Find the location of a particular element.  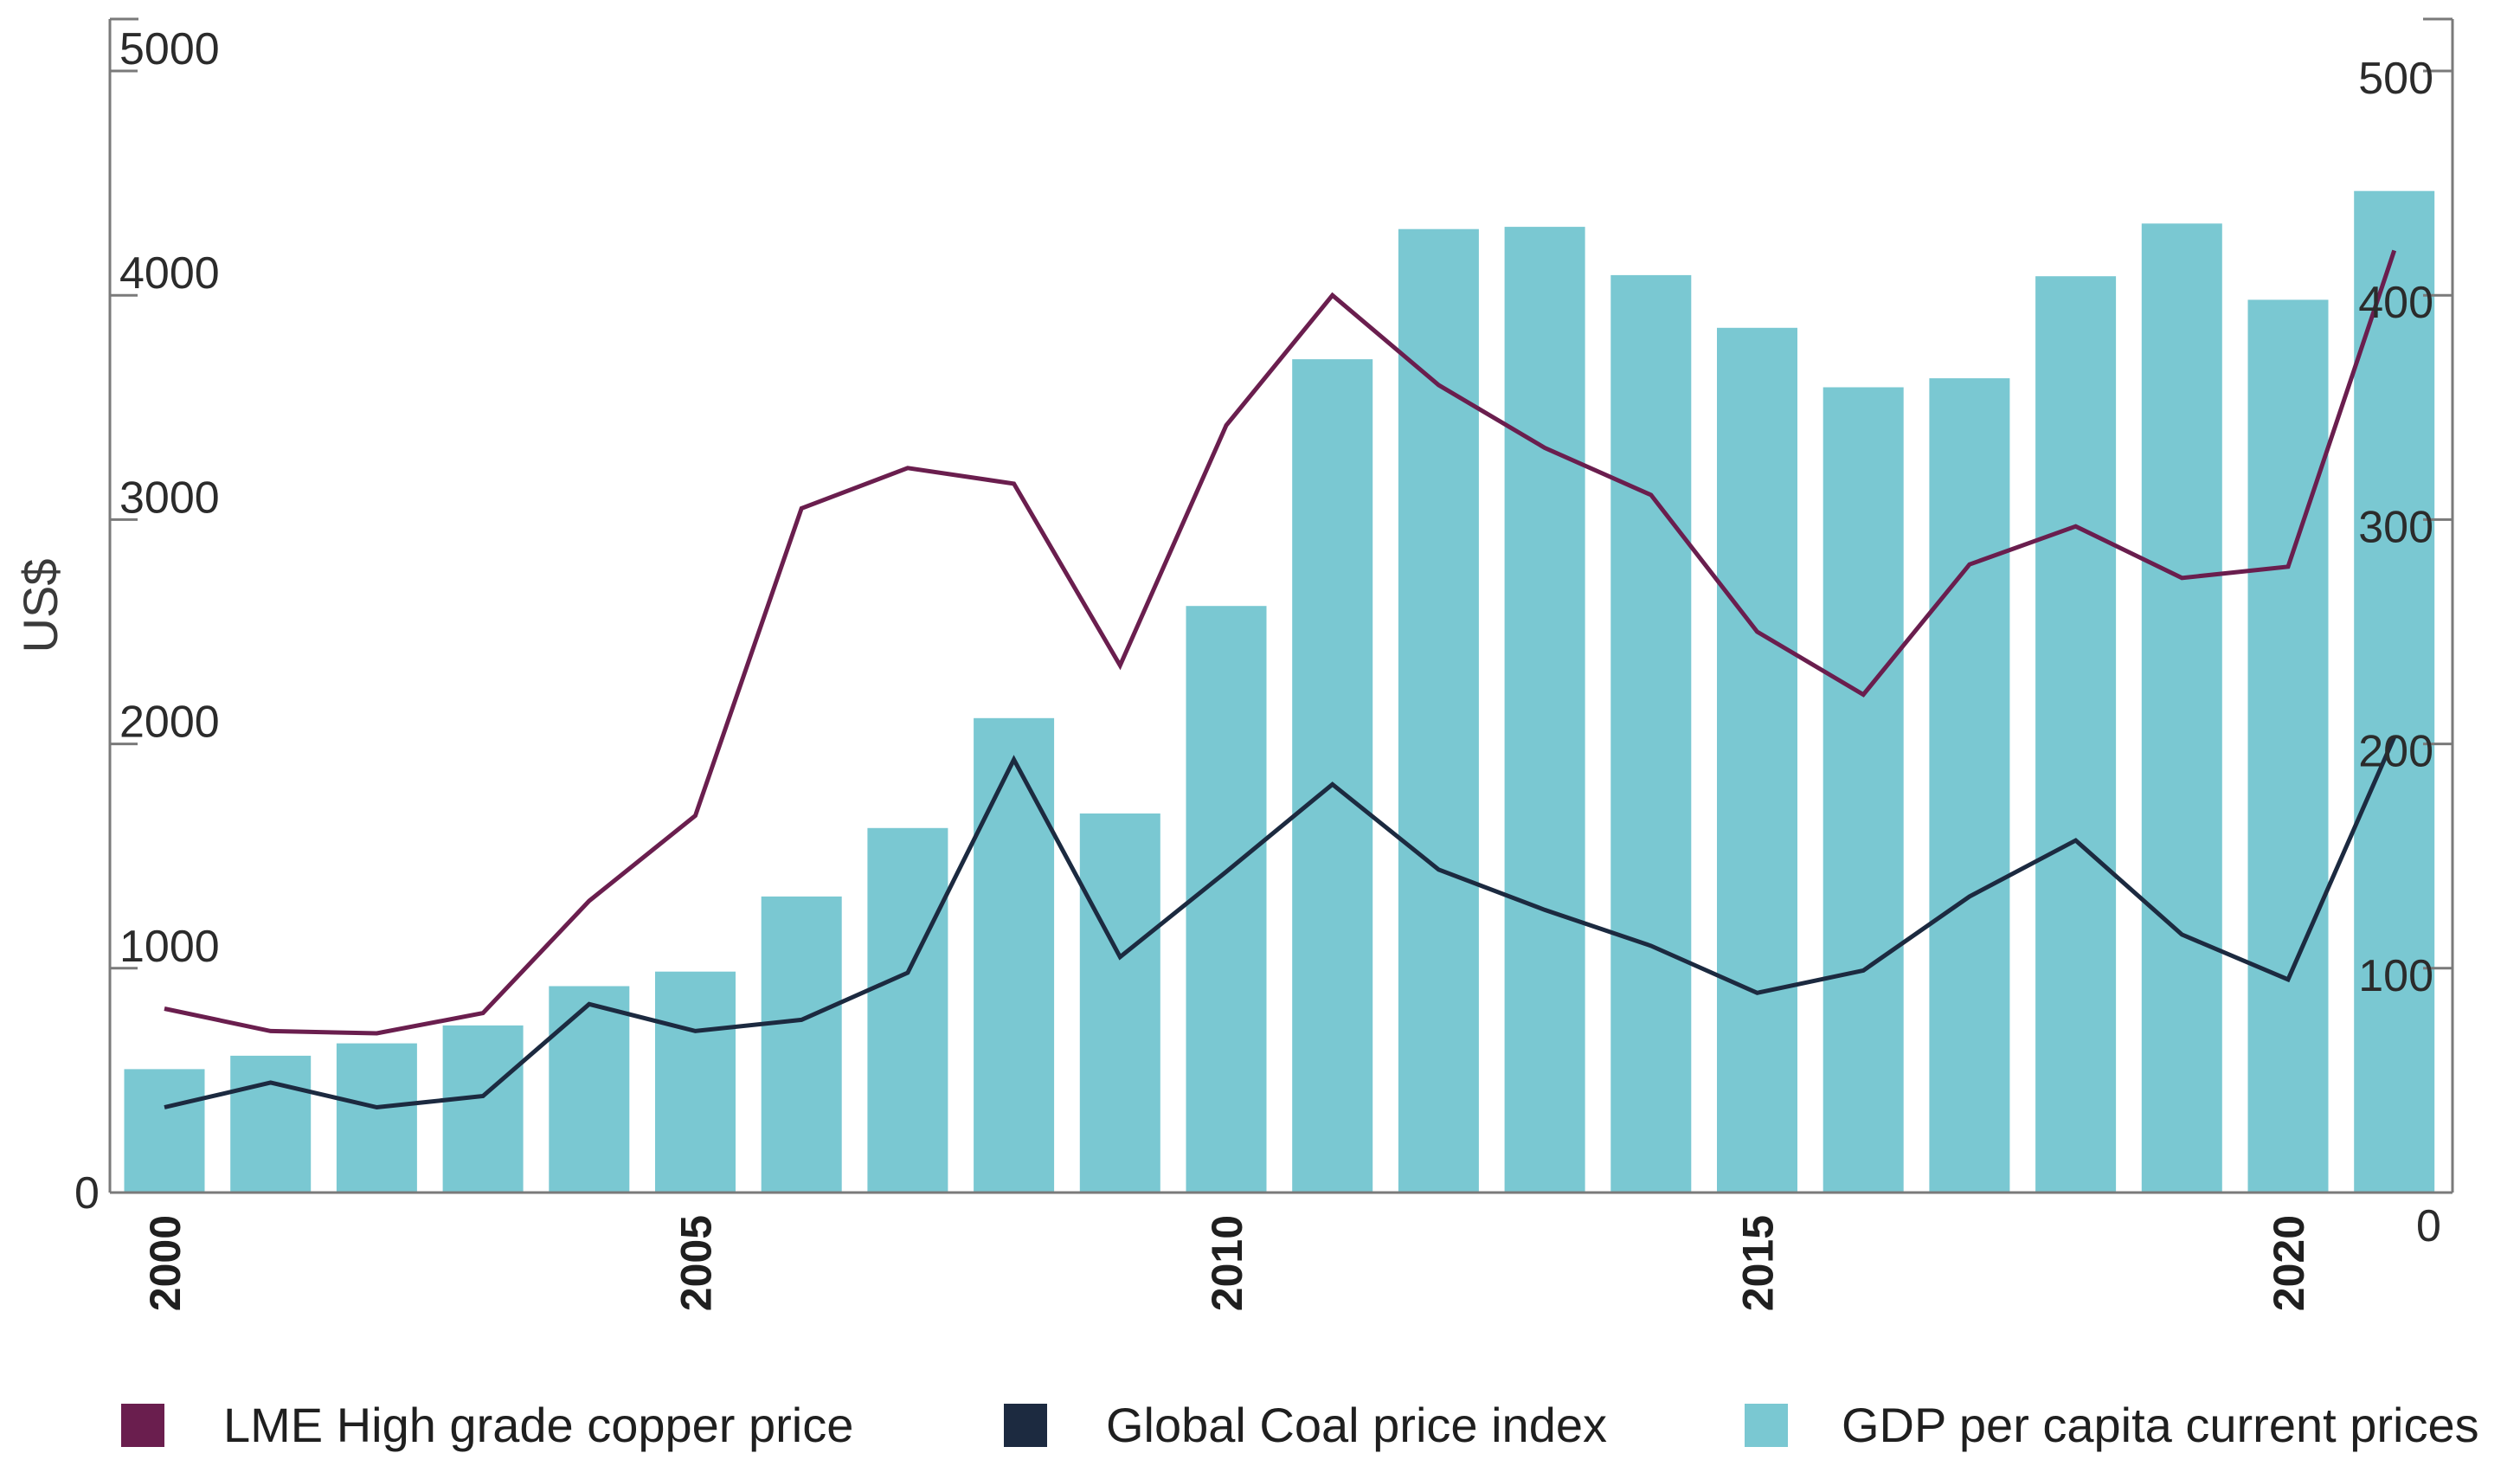

bar-2003 is located at coordinates (483, 1109).